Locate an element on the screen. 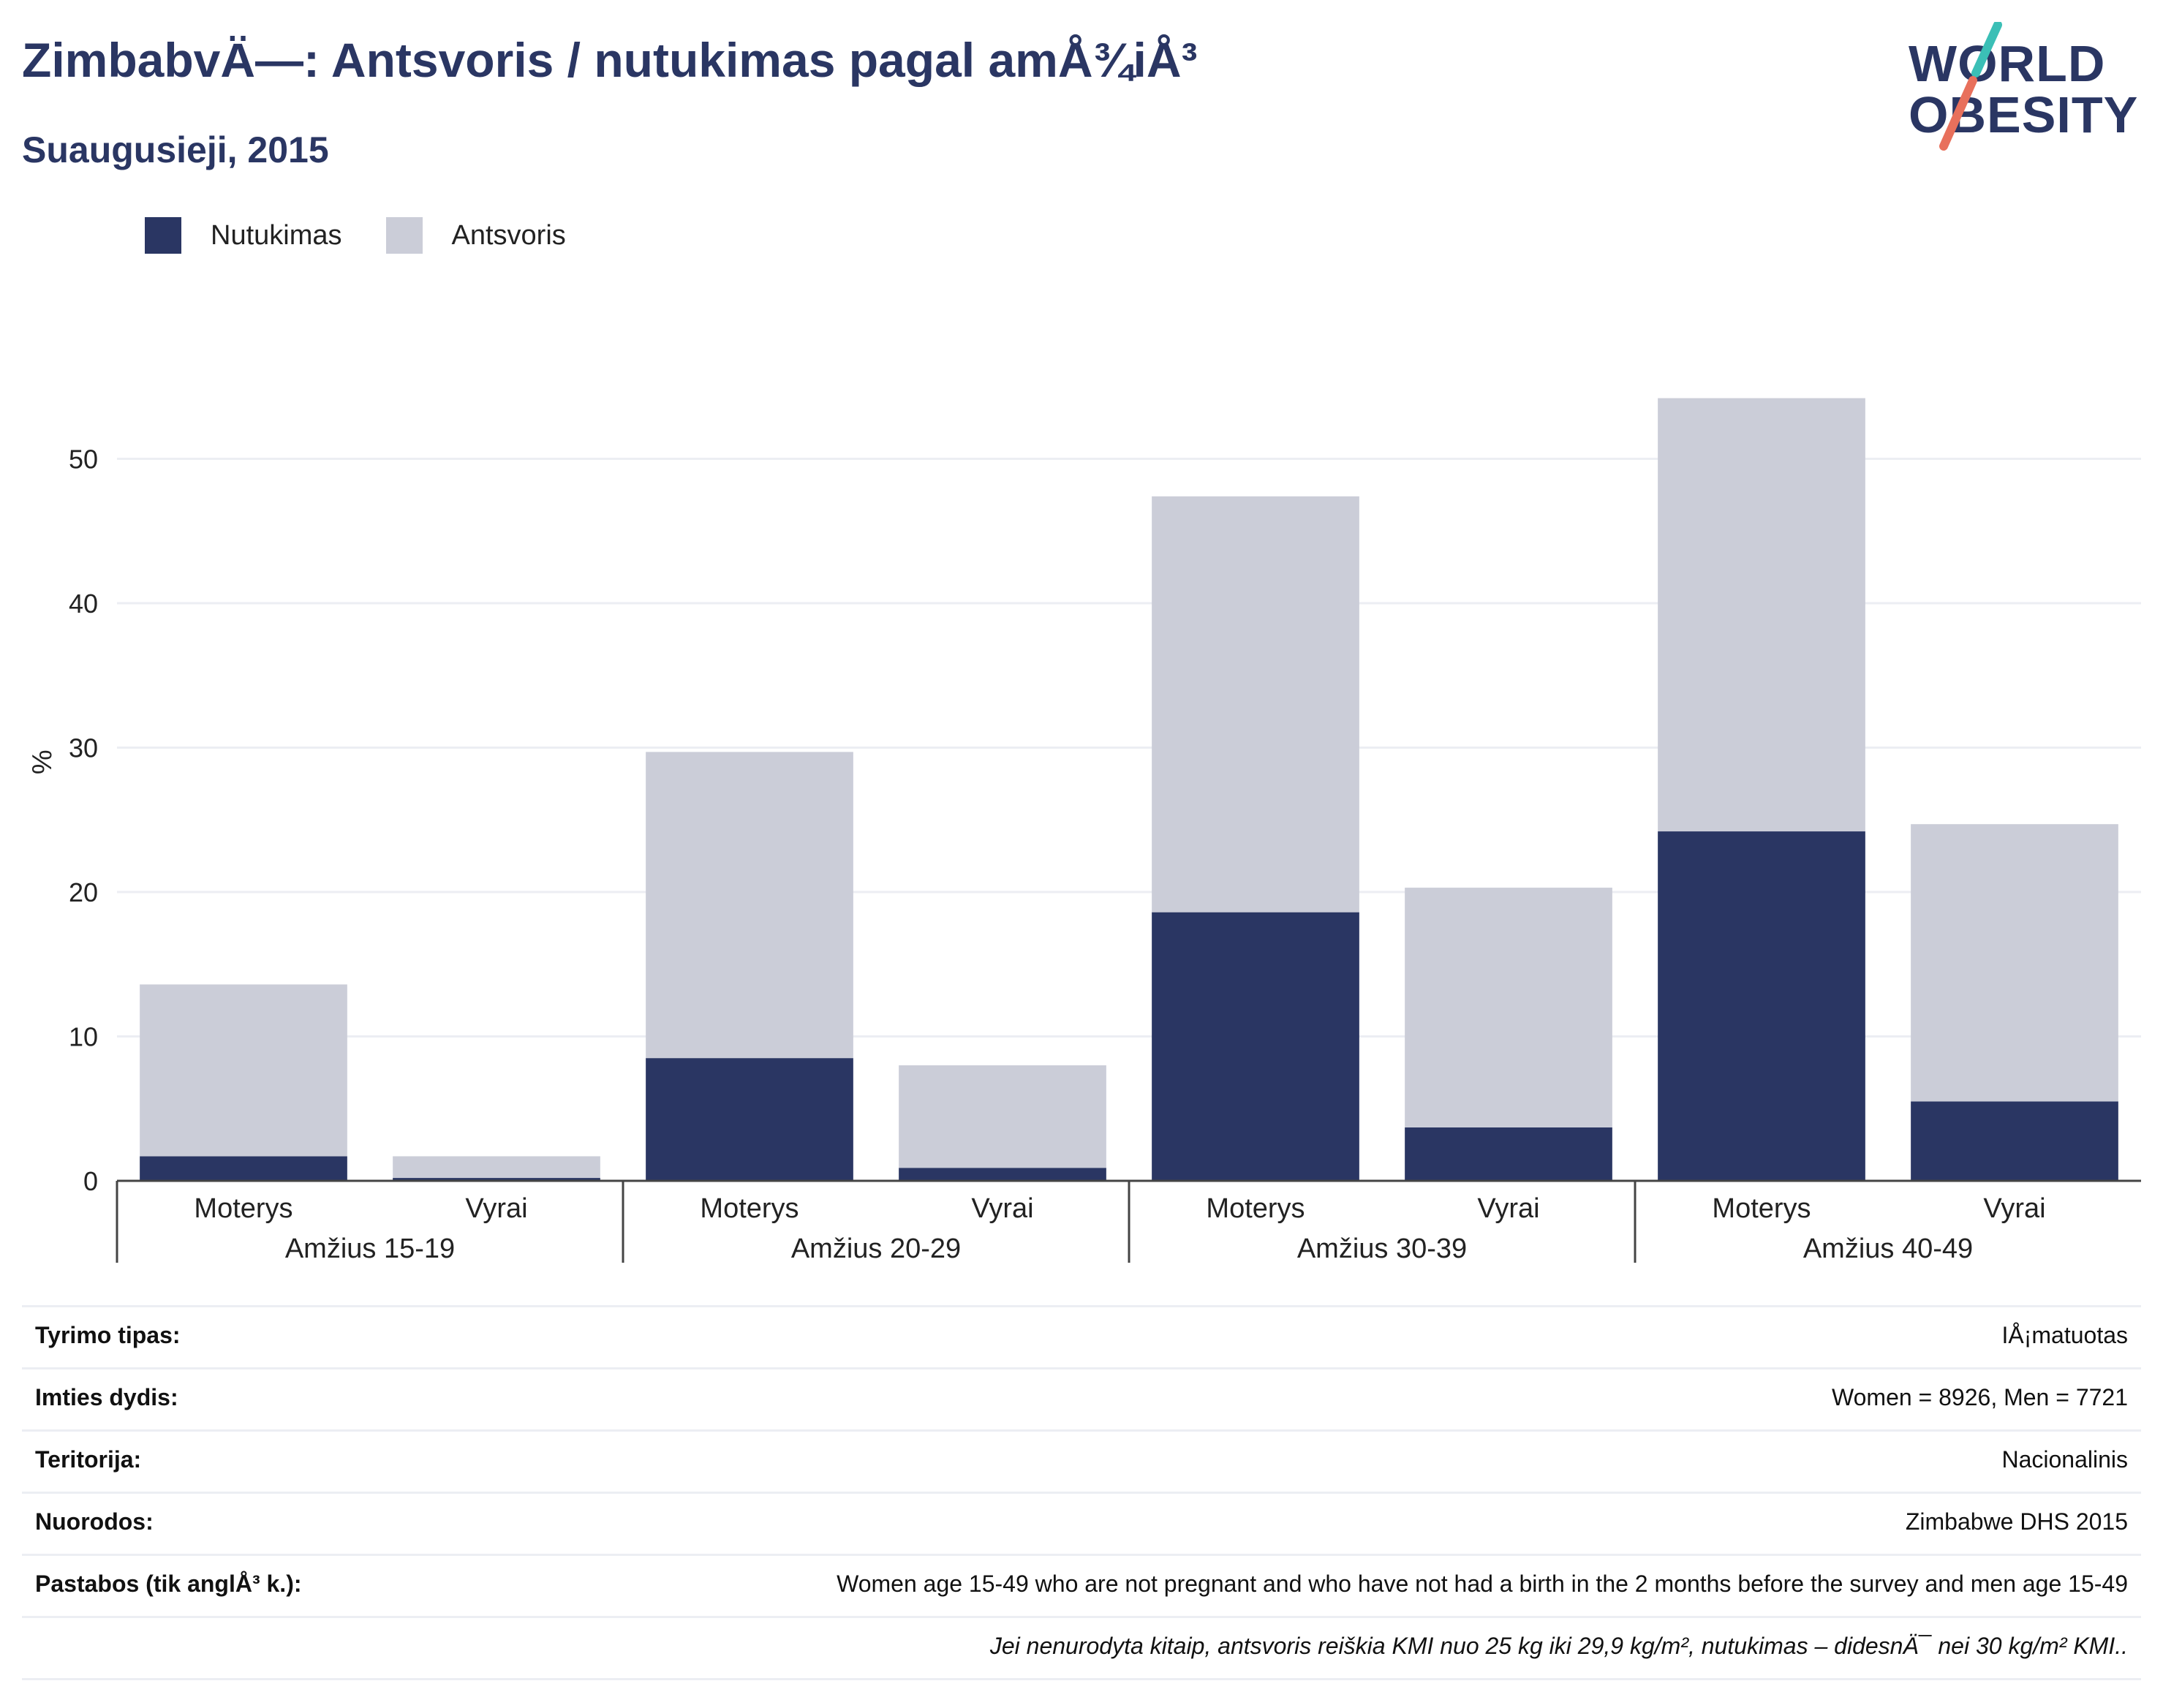  info-label: Nuorodos: is located at coordinates (95, 1521).